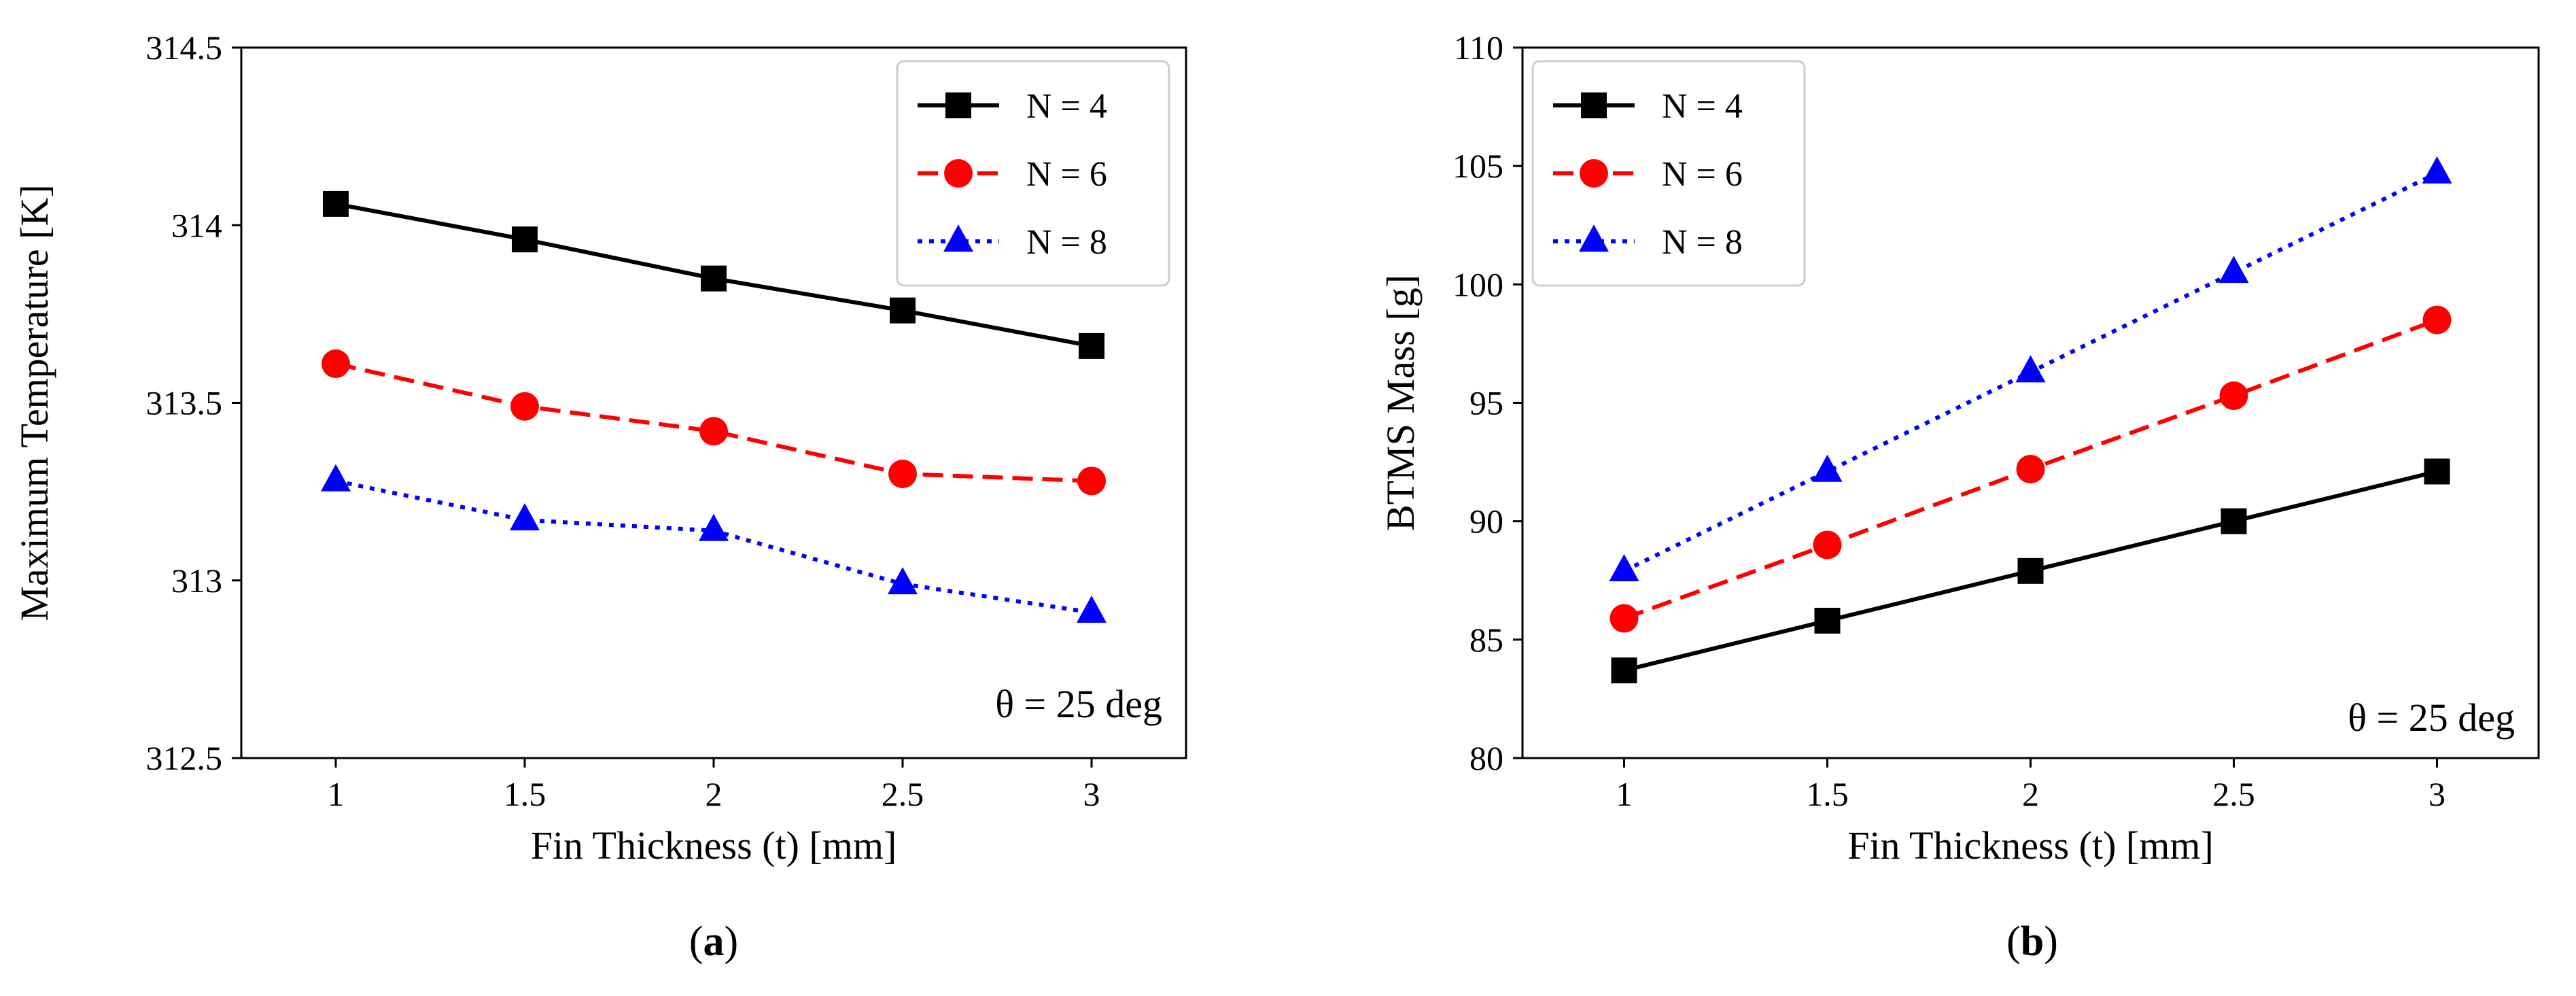 The width and height of the screenshot is (2576, 996). Describe the element at coordinates (1486, 403) in the screenshot. I see `y-tick-label: 95` at that location.